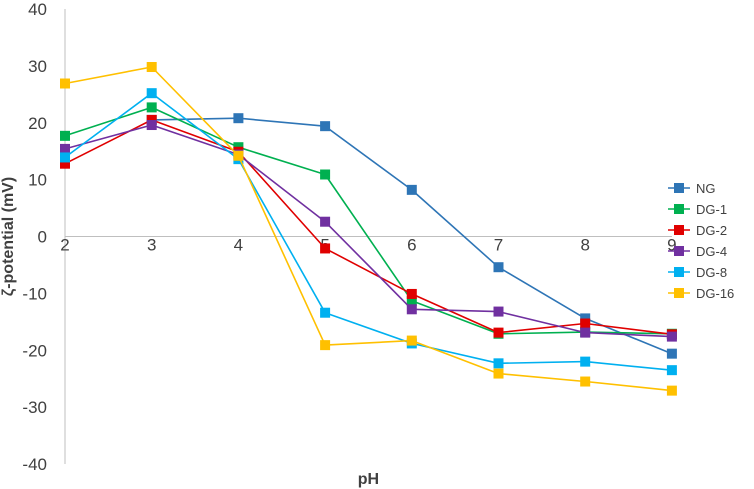 Image resolution: width=754 pixels, height=489 pixels. Describe the element at coordinates (42, 237) in the screenshot. I see `y-tick-label: 0` at that location.